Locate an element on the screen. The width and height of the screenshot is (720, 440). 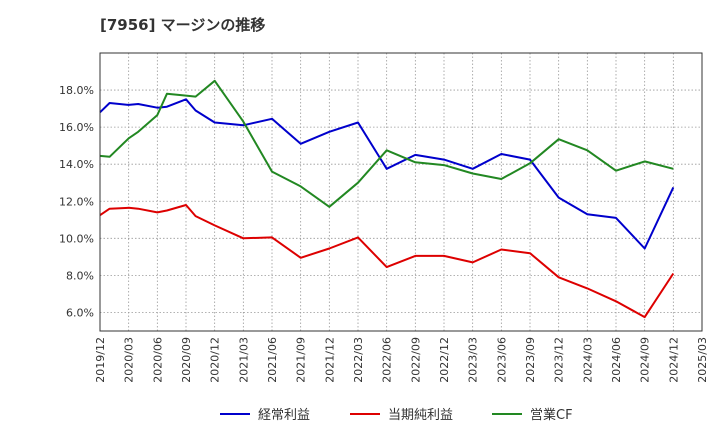
x-tick-label: 2024/09 is located at coordinates (645, 360).